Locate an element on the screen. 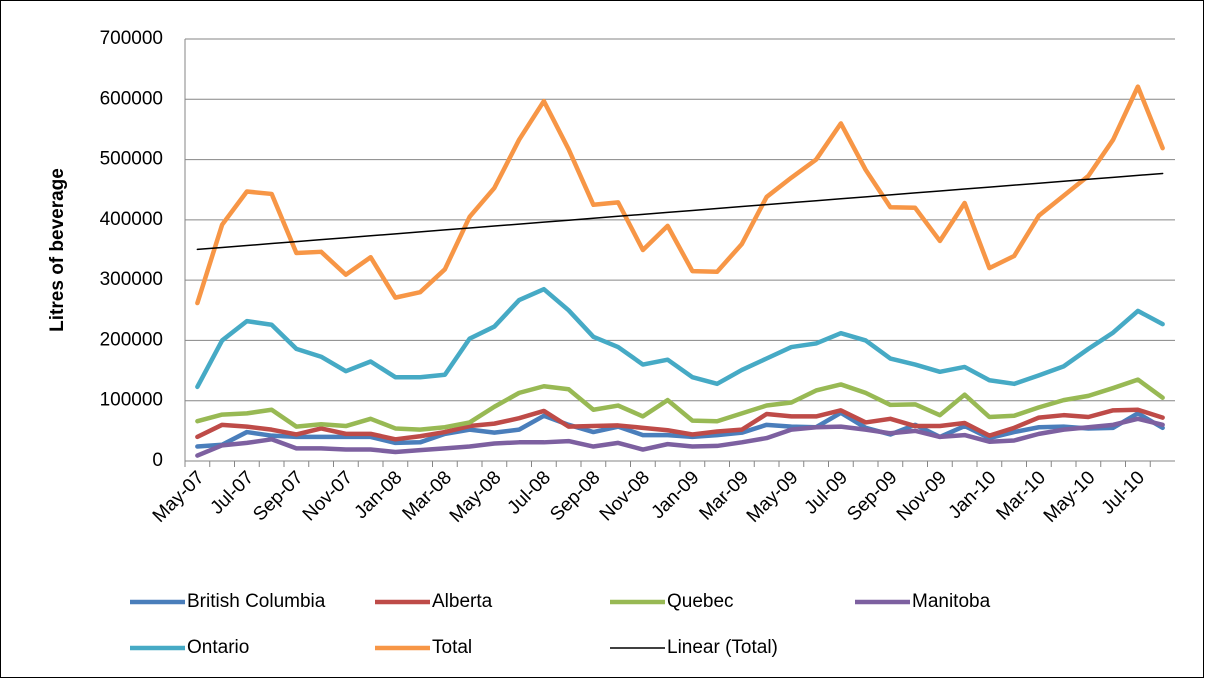 Image resolution: width=1205 pixels, height=679 pixels. y-tick-label: 600000 is located at coordinates (131, 98).